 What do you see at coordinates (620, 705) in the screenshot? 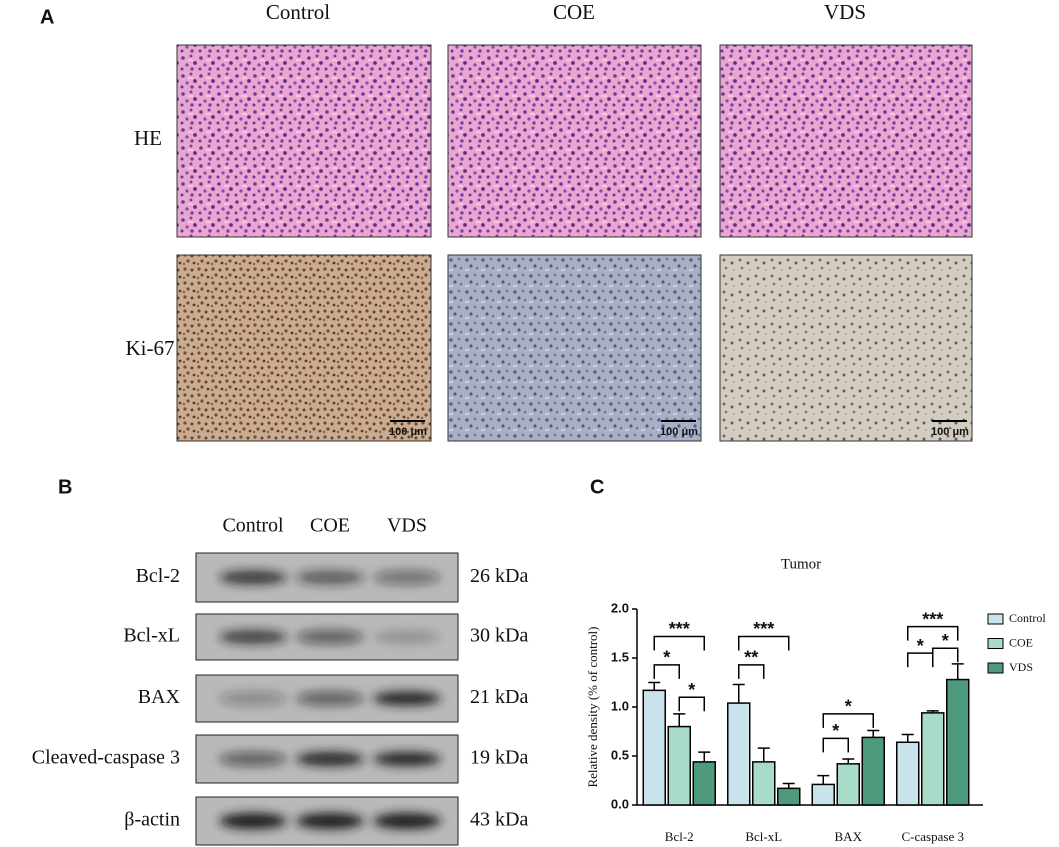
I see `y-tick-label: 1.0` at bounding box center [620, 705].